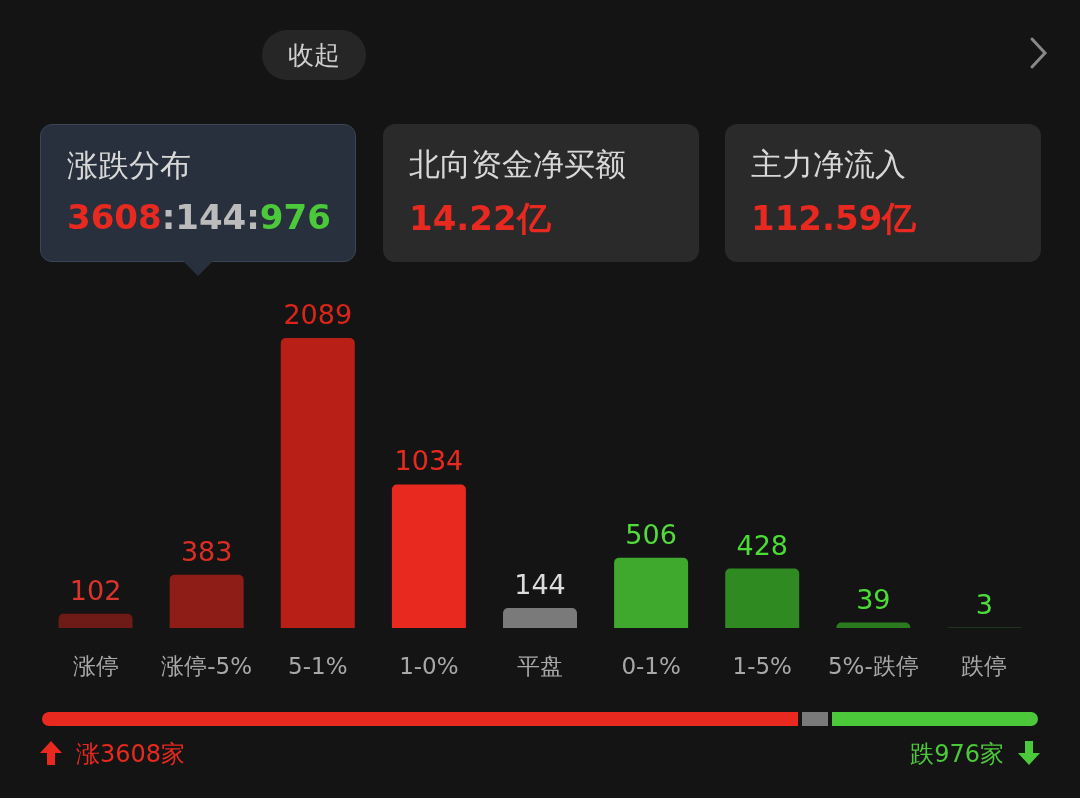 Image resolution: width=1080 pixels, height=798 pixels. I want to click on text: 涨3608家, so click(131, 754).